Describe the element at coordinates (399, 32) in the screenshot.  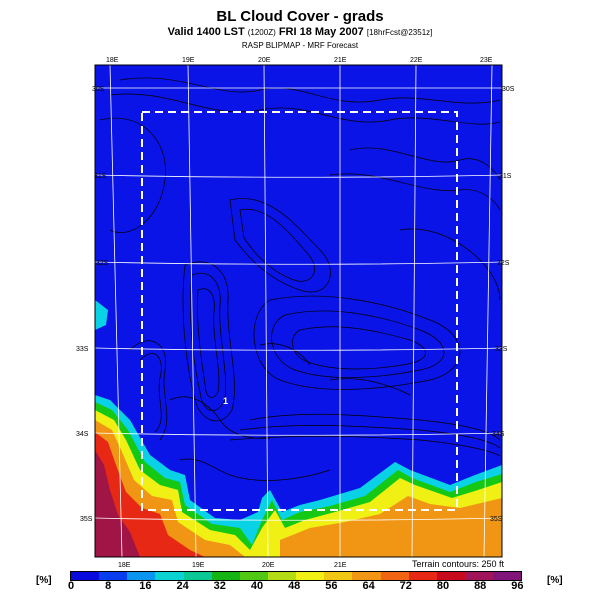
I see `forecast-info: [18hrFcst@2351z]` at that location.